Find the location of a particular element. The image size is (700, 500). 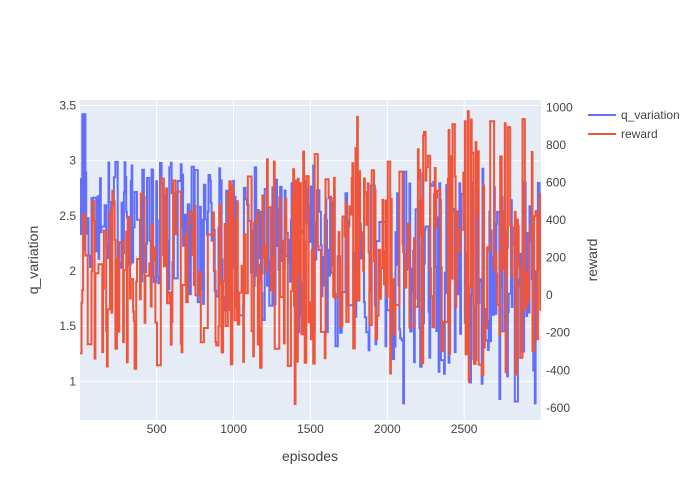

legend: q_variation reward is located at coordinates (634, 124).